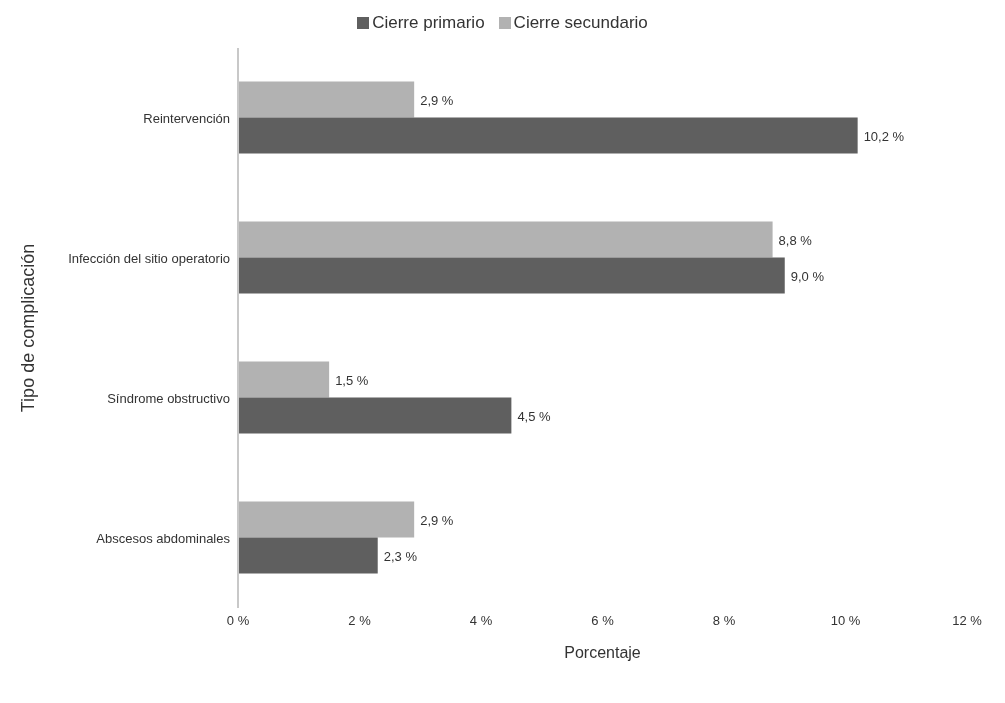  What do you see at coordinates (724, 621) in the screenshot?
I see `x-tick-label: 8 %` at bounding box center [724, 621].